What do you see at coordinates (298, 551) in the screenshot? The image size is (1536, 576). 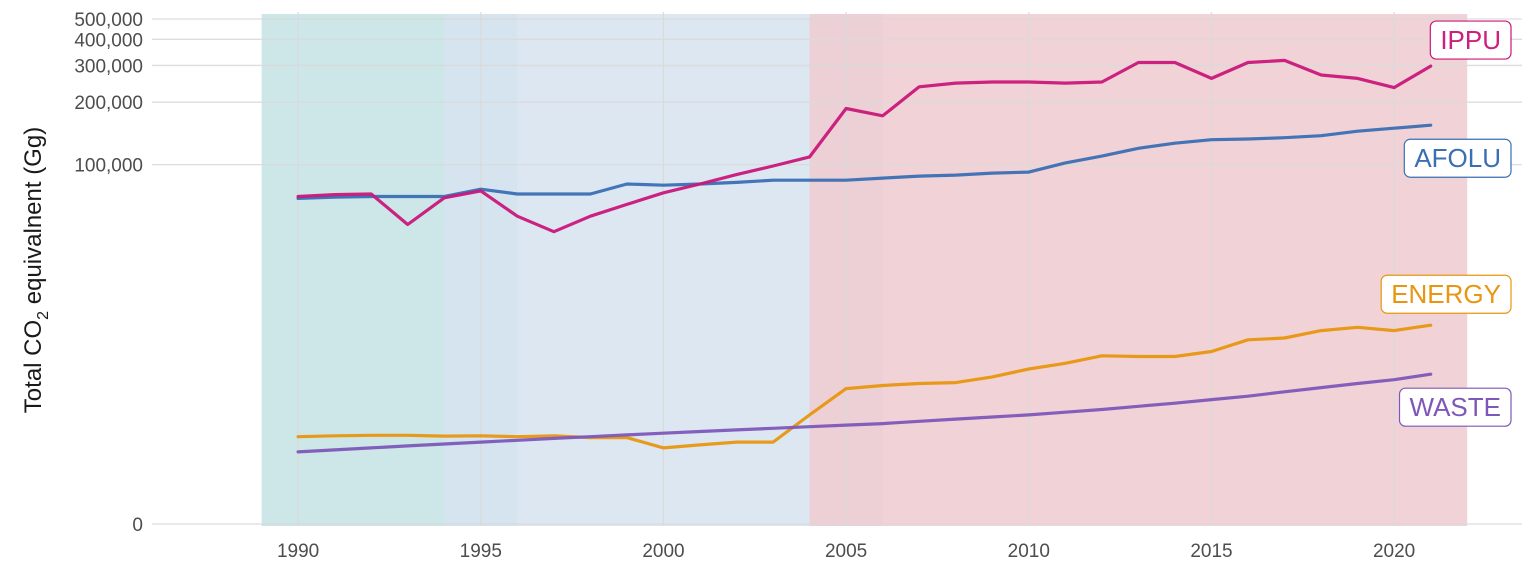 I see `x-tick-label-1990: 1990` at bounding box center [298, 551].